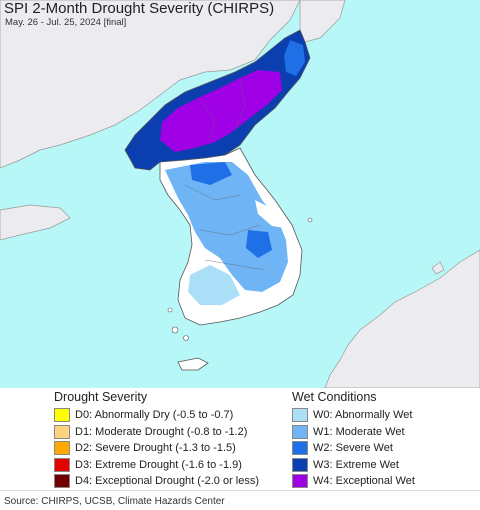 The width and height of the screenshot is (480, 510). I want to click on legend-item-d2: D2: Severe Drought (-1.3 to -1.5), so click(156, 448).